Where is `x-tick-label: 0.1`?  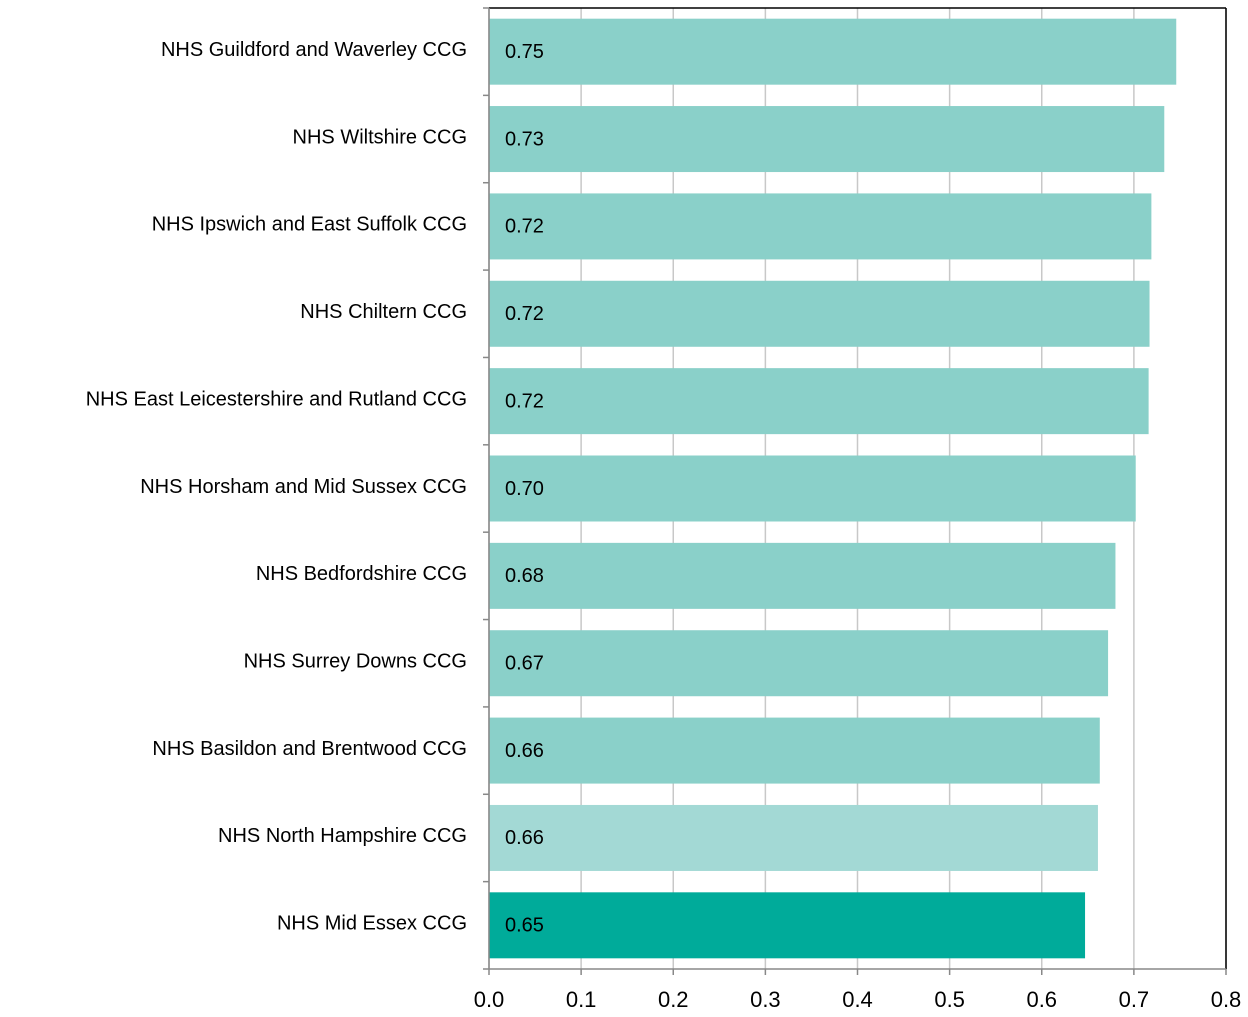 x-tick-label: 0.1 is located at coordinates (581, 999).